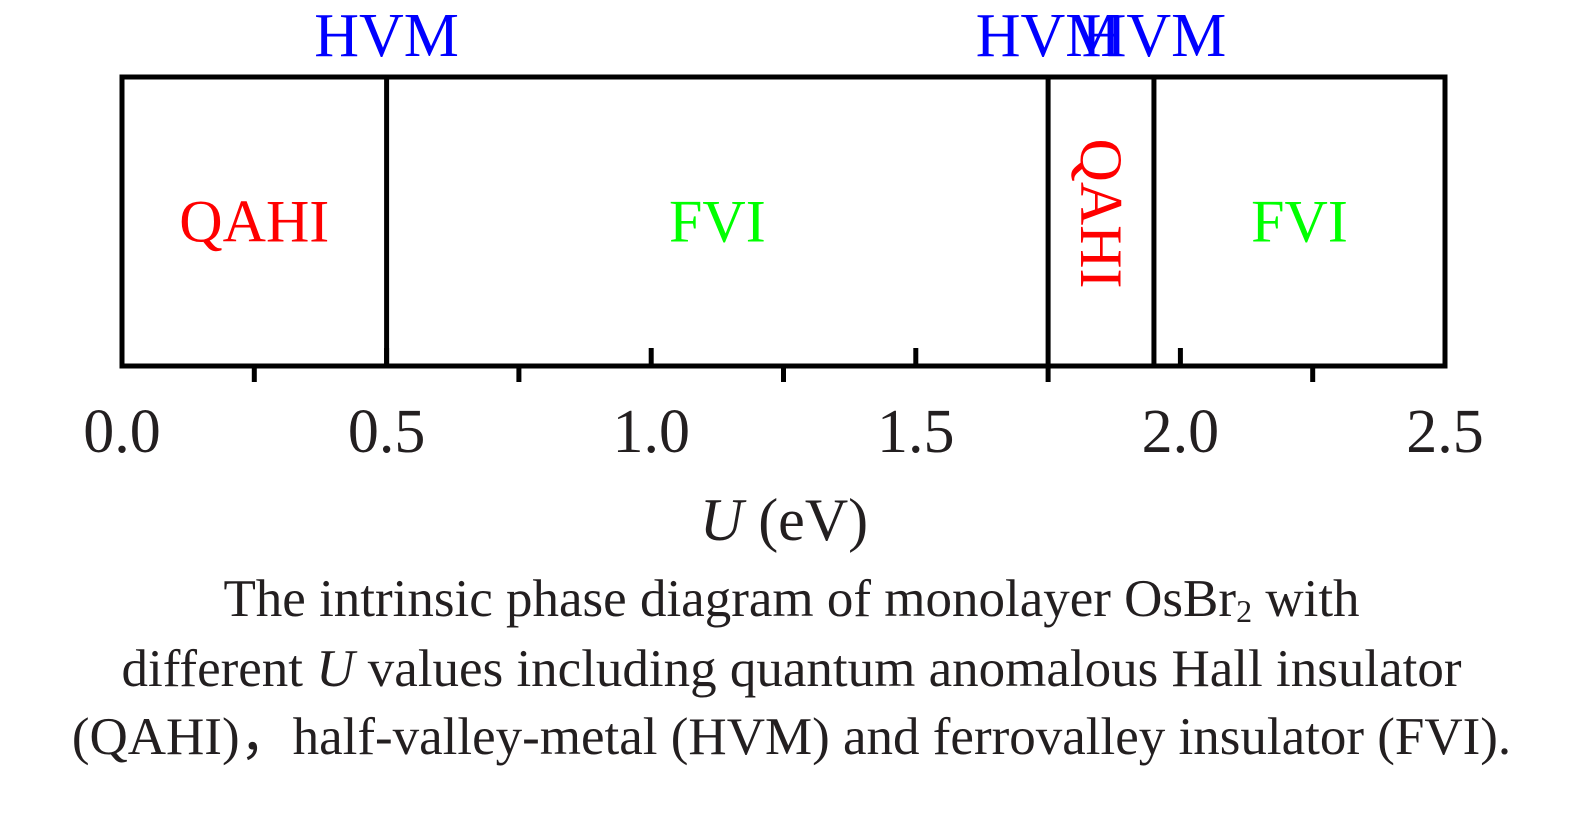  I want to click on x-axis-unit: (eV), so click(805, 520).